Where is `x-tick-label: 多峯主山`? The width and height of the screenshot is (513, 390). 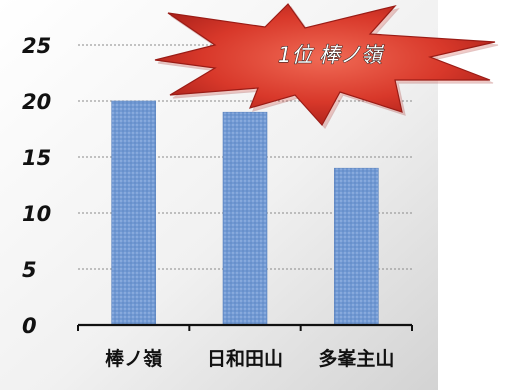 x-tick-label: 多峯主山 is located at coordinates (356, 358).